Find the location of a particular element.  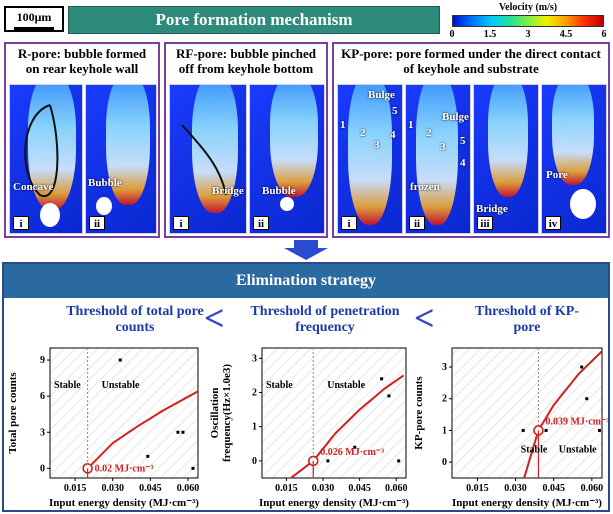

y-axis-label: frequency(Hz×1.0e3) is located at coordinates (227, 413).